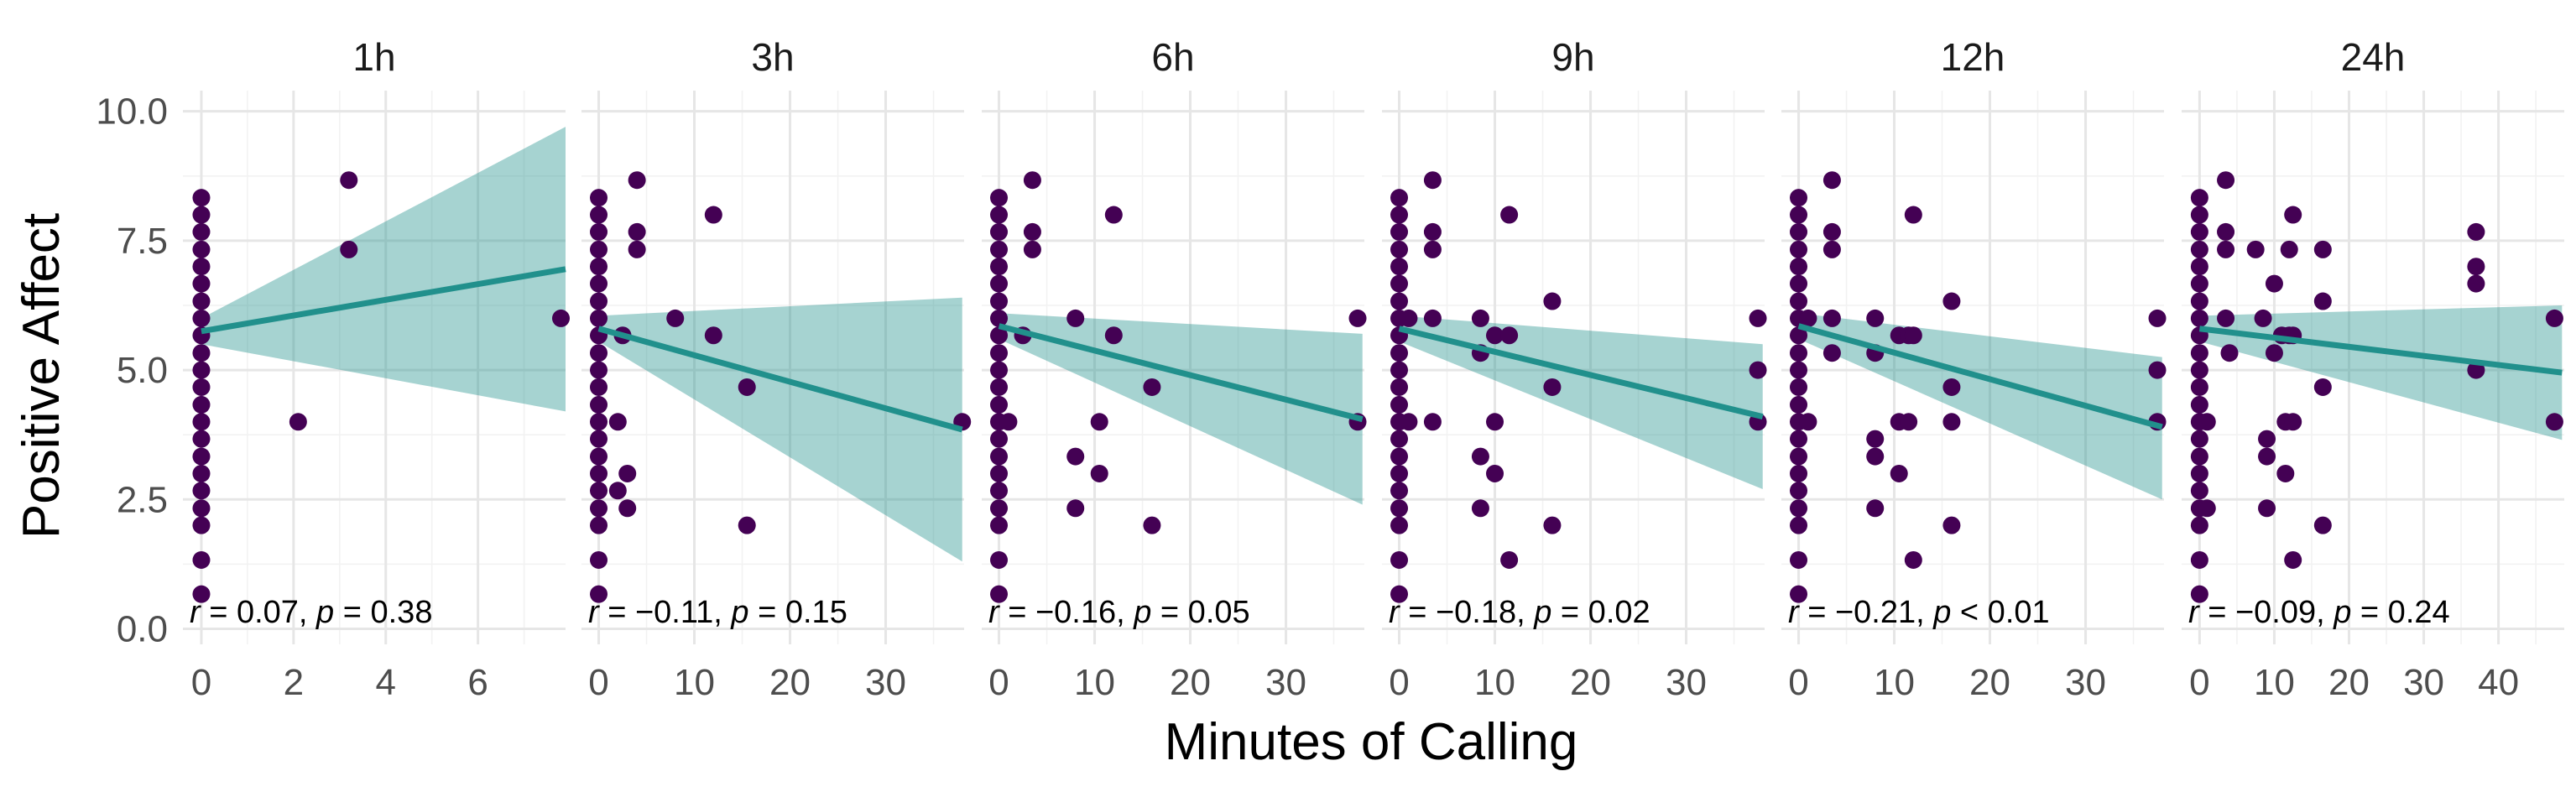 The height and width of the screenshot is (792, 2576). I want to click on x-tick-label: 10, so click(1094, 682).